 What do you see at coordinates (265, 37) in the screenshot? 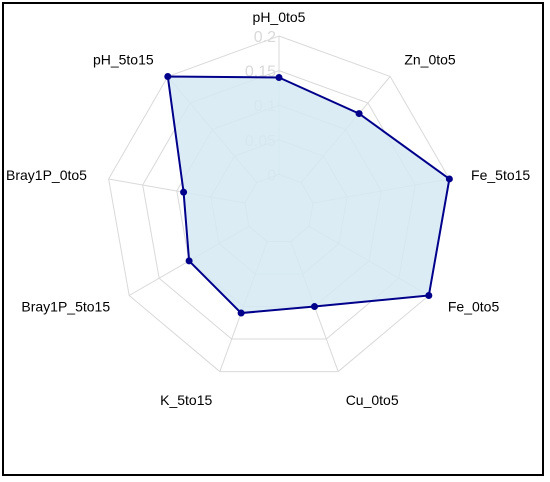
I see `tick-label: 0.2` at bounding box center [265, 37].